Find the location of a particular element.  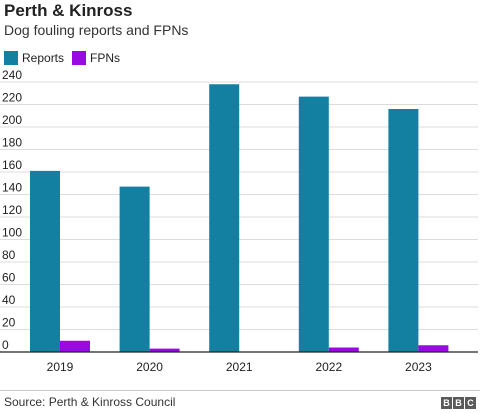

legend: Reports FPNs is located at coordinates (66, 58).